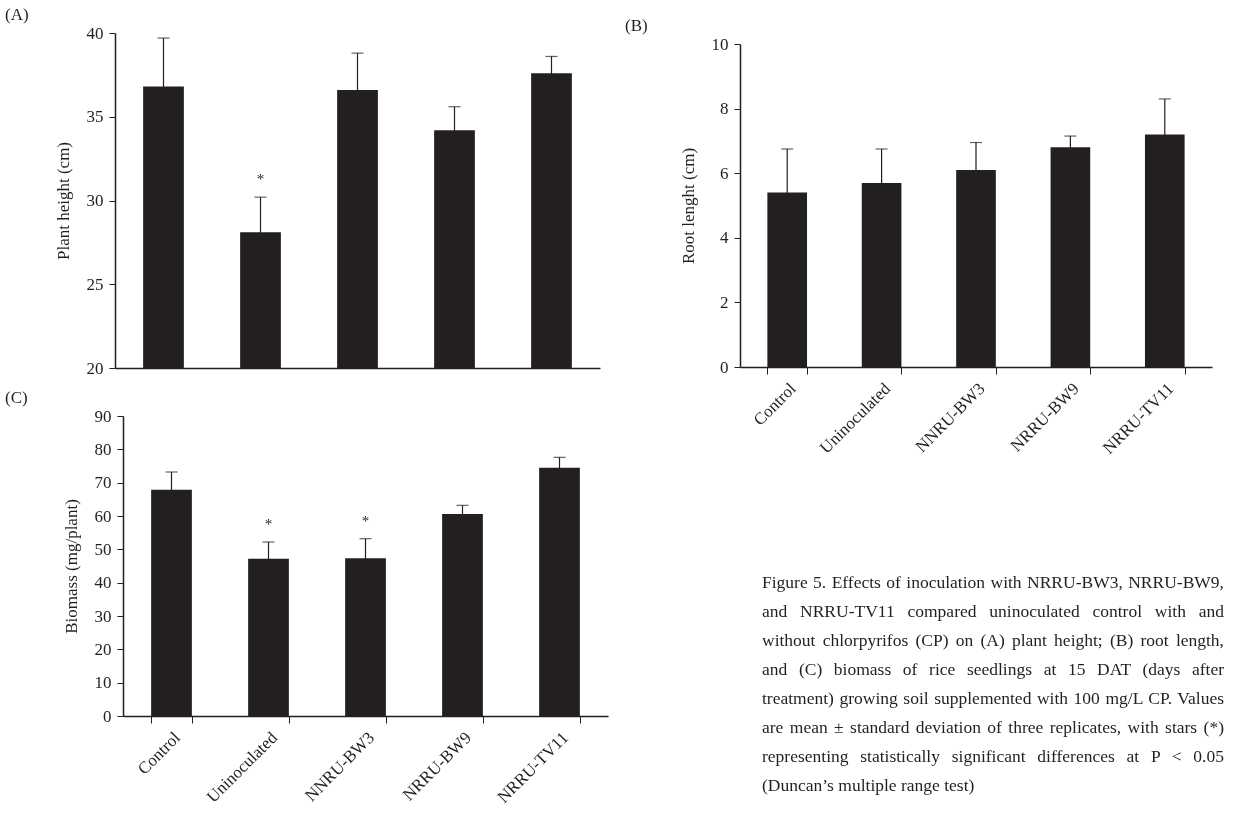  Describe the element at coordinates (71, 566) in the screenshot. I see `y-axis-title: Biomass (mg/plant)` at that location.